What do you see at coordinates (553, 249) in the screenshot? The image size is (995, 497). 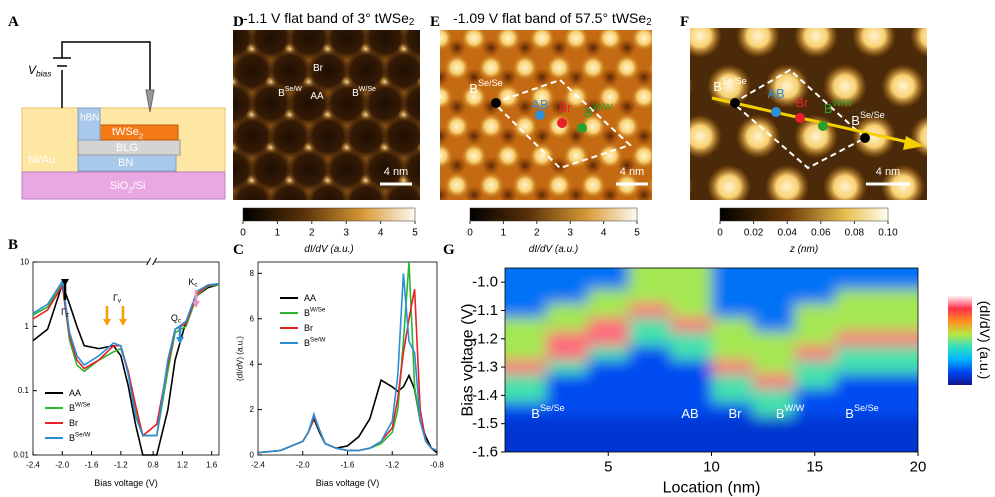 I see `text-base: dI/dV (a.u.)` at bounding box center [553, 249].